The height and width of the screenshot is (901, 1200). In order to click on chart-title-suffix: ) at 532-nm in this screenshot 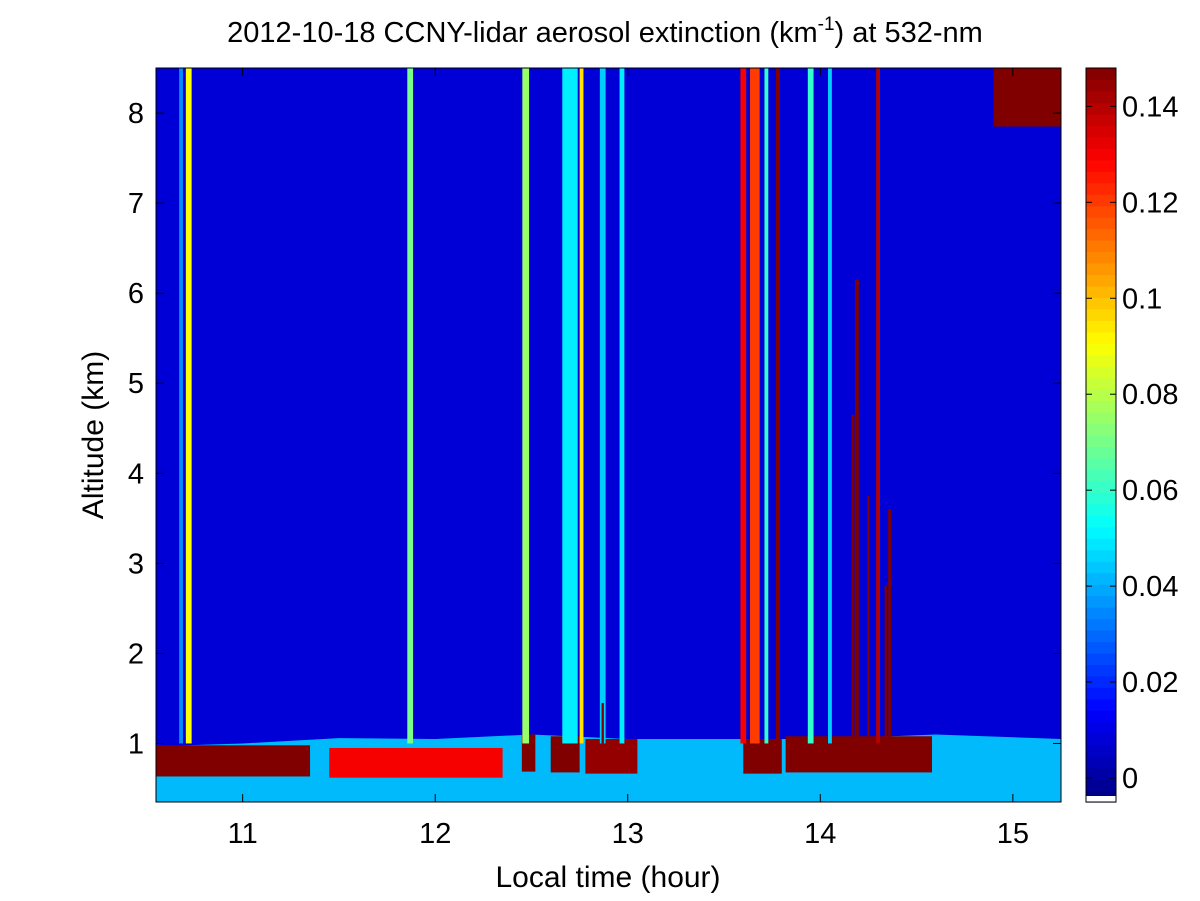, I will do `click(909, 33)`.